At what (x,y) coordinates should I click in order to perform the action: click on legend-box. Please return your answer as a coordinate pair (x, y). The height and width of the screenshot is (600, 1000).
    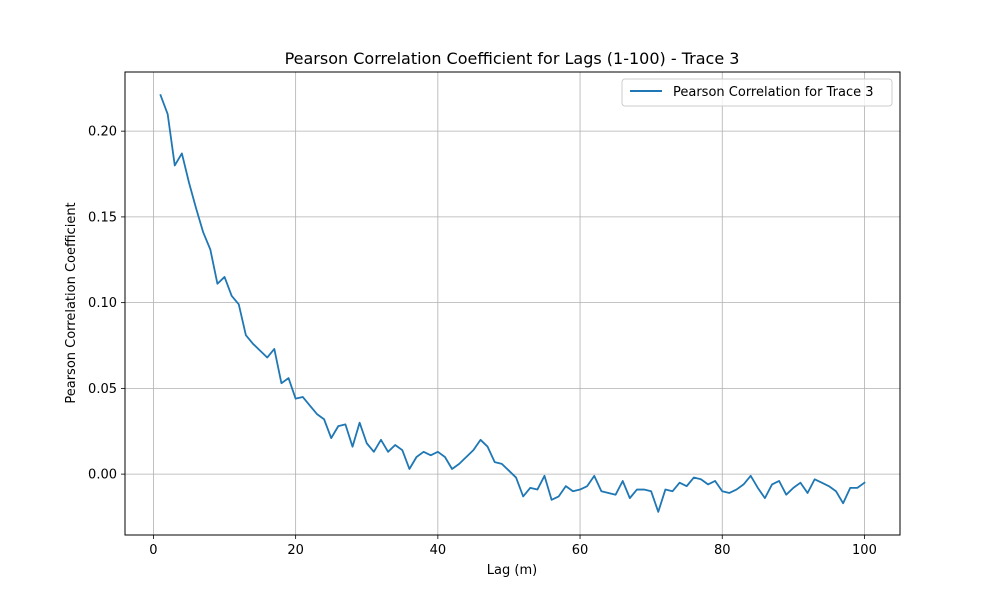
    Looking at the image, I should click on (757, 92).